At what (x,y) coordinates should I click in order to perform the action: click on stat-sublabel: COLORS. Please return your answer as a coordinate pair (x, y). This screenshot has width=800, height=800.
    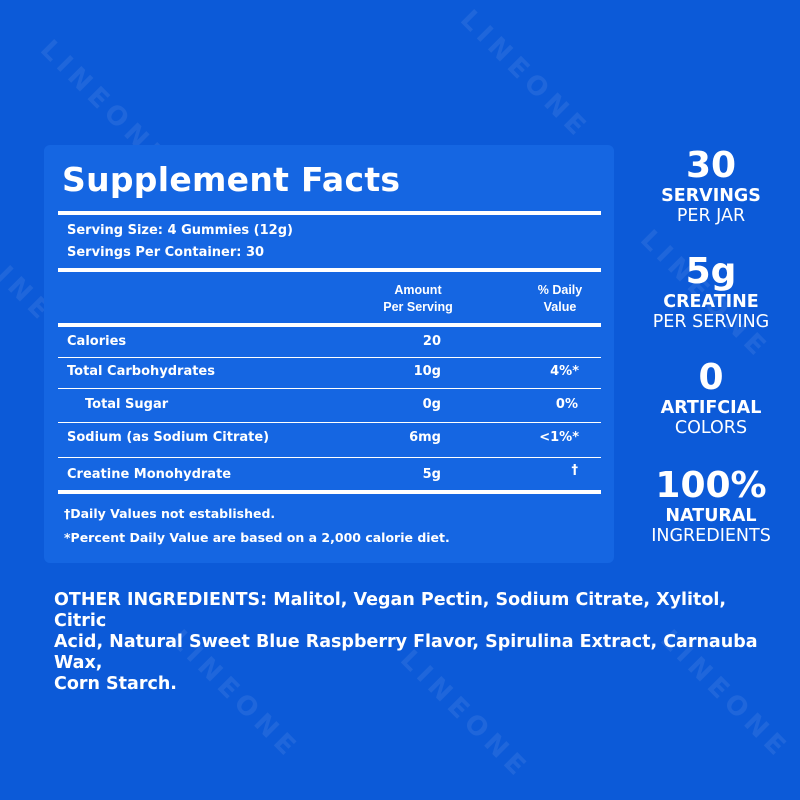
    Looking at the image, I should click on (711, 428).